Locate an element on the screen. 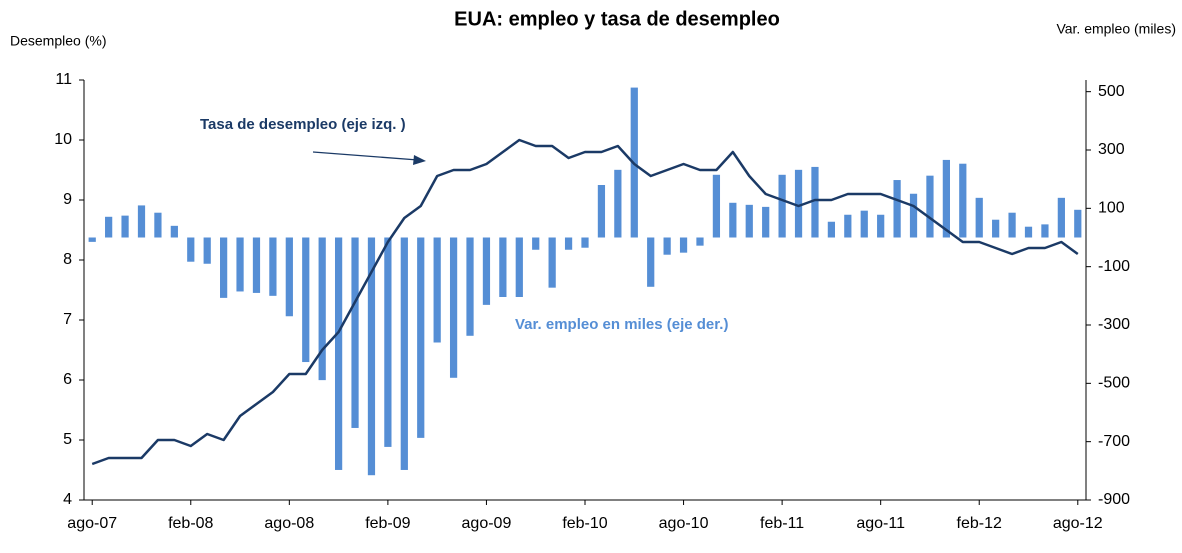  y-tick-label: 10 is located at coordinates (63, 139).